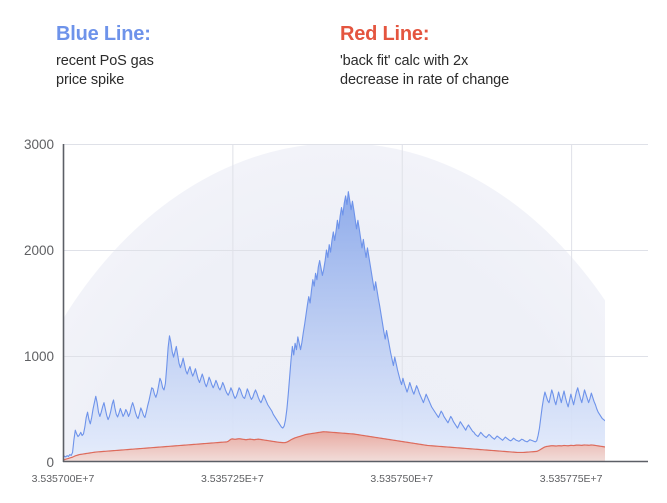  I want to click on legend-entry-blue: Blue Line: recent PoS gas price spike, so click(105, 55).